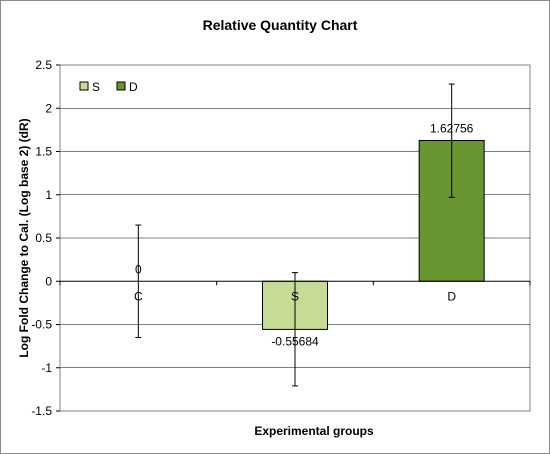 Image resolution: width=550 pixels, height=454 pixels. Describe the element at coordinates (84, 86) in the screenshot. I see `legend-swatch-s` at that location.